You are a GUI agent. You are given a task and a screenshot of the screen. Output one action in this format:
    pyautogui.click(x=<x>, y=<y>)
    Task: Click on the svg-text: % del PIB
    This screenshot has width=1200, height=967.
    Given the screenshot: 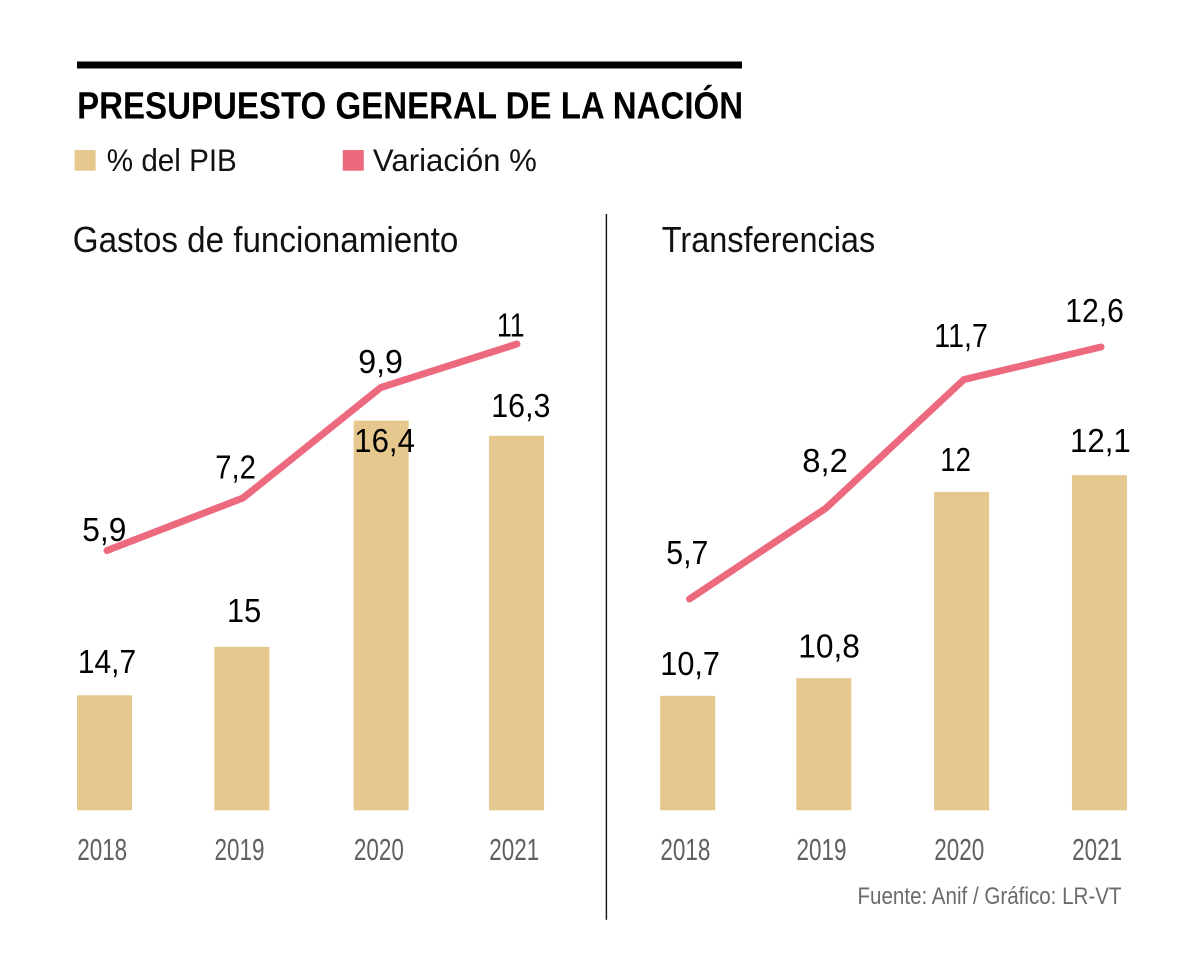 What is the action you would take?
    pyautogui.click(x=172, y=160)
    